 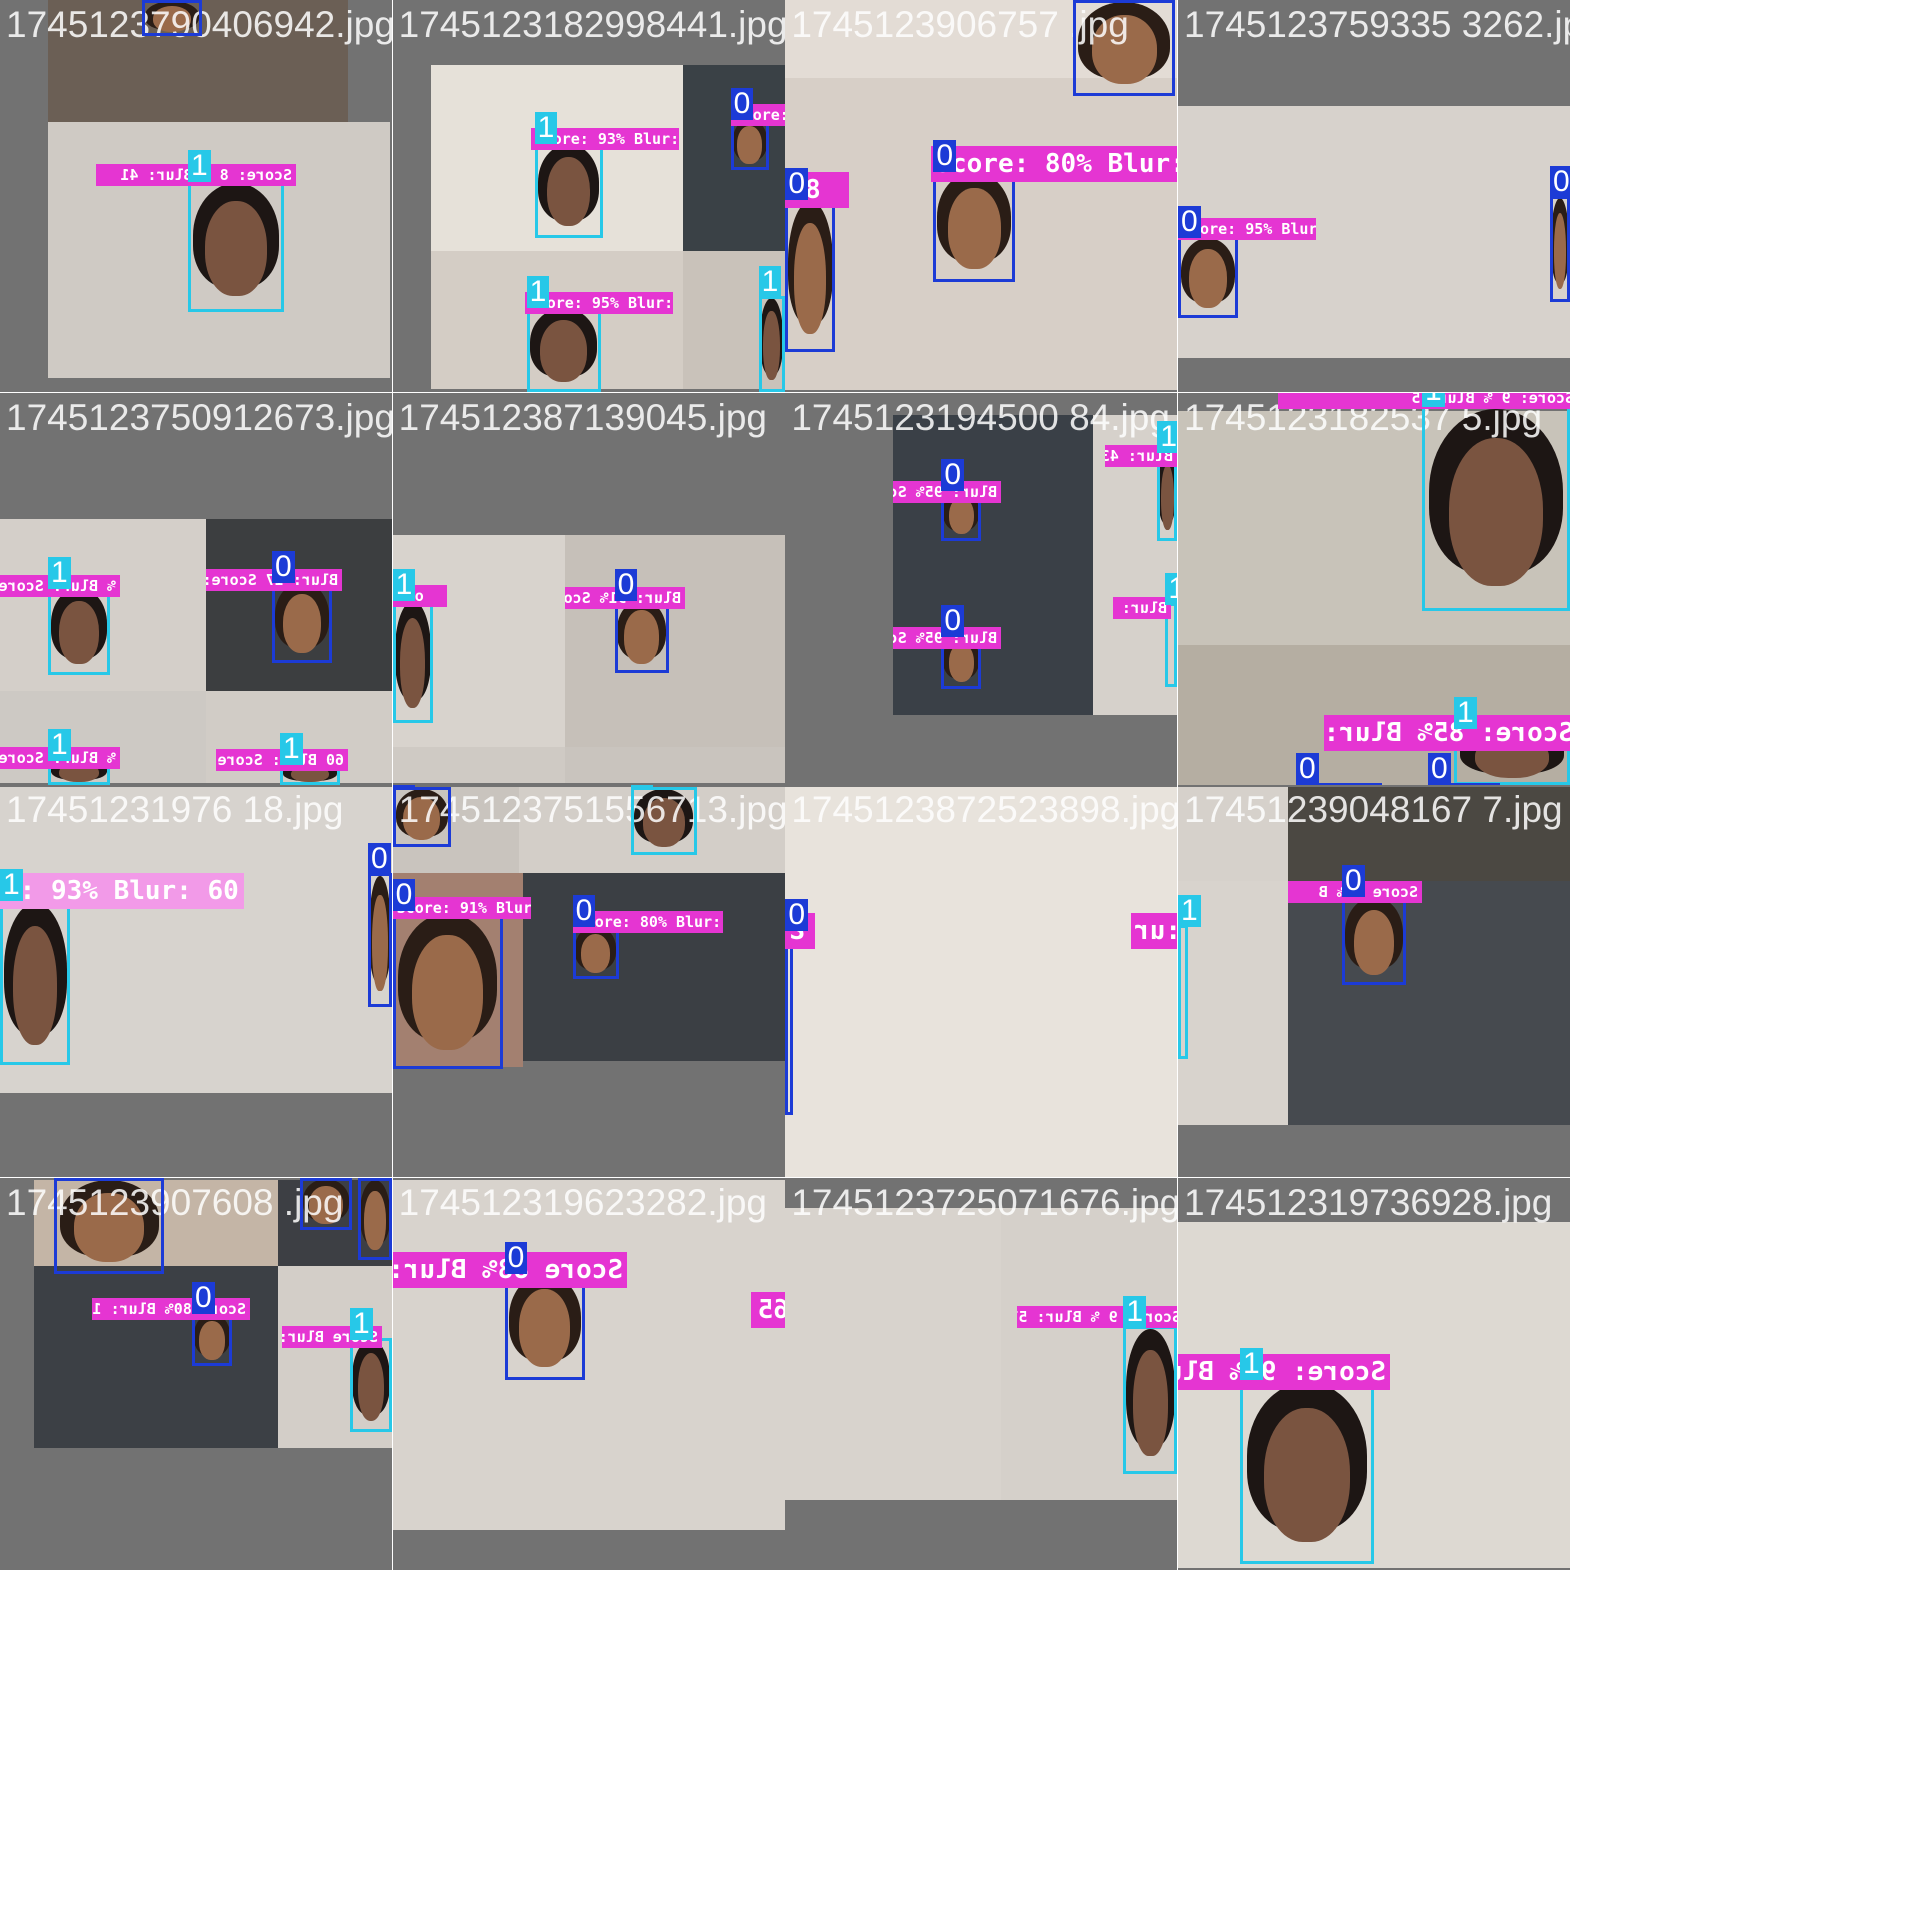 What do you see at coordinates (647, 922) in the screenshot?
I see `score-blur-tag: Score: 80% Blur: 212` at bounding box center [647, 922].